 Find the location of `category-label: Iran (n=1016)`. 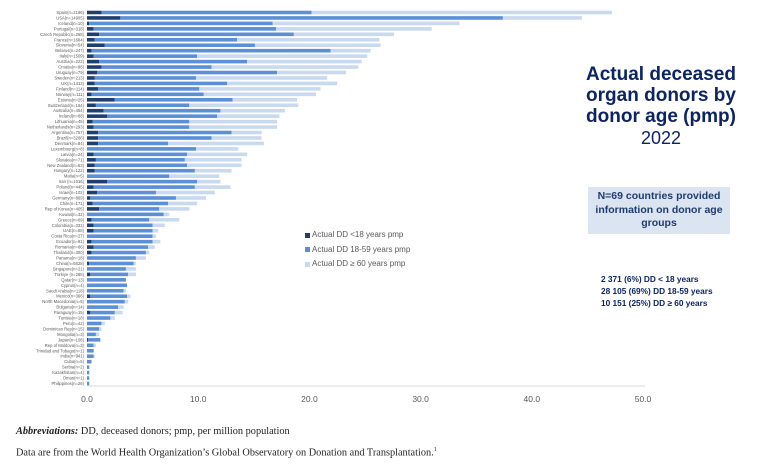

category-label: Iran (n=1016) is located at coordinates (72, 181).